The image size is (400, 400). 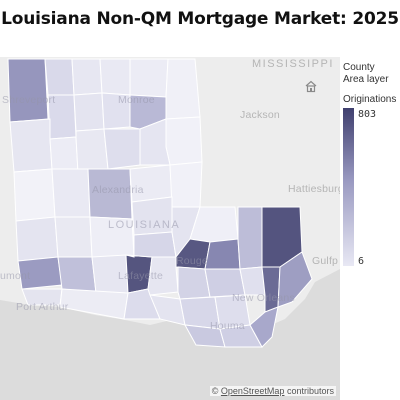 I want to click on label-baton-rouge: Rouge, so click(x=192, y=261).